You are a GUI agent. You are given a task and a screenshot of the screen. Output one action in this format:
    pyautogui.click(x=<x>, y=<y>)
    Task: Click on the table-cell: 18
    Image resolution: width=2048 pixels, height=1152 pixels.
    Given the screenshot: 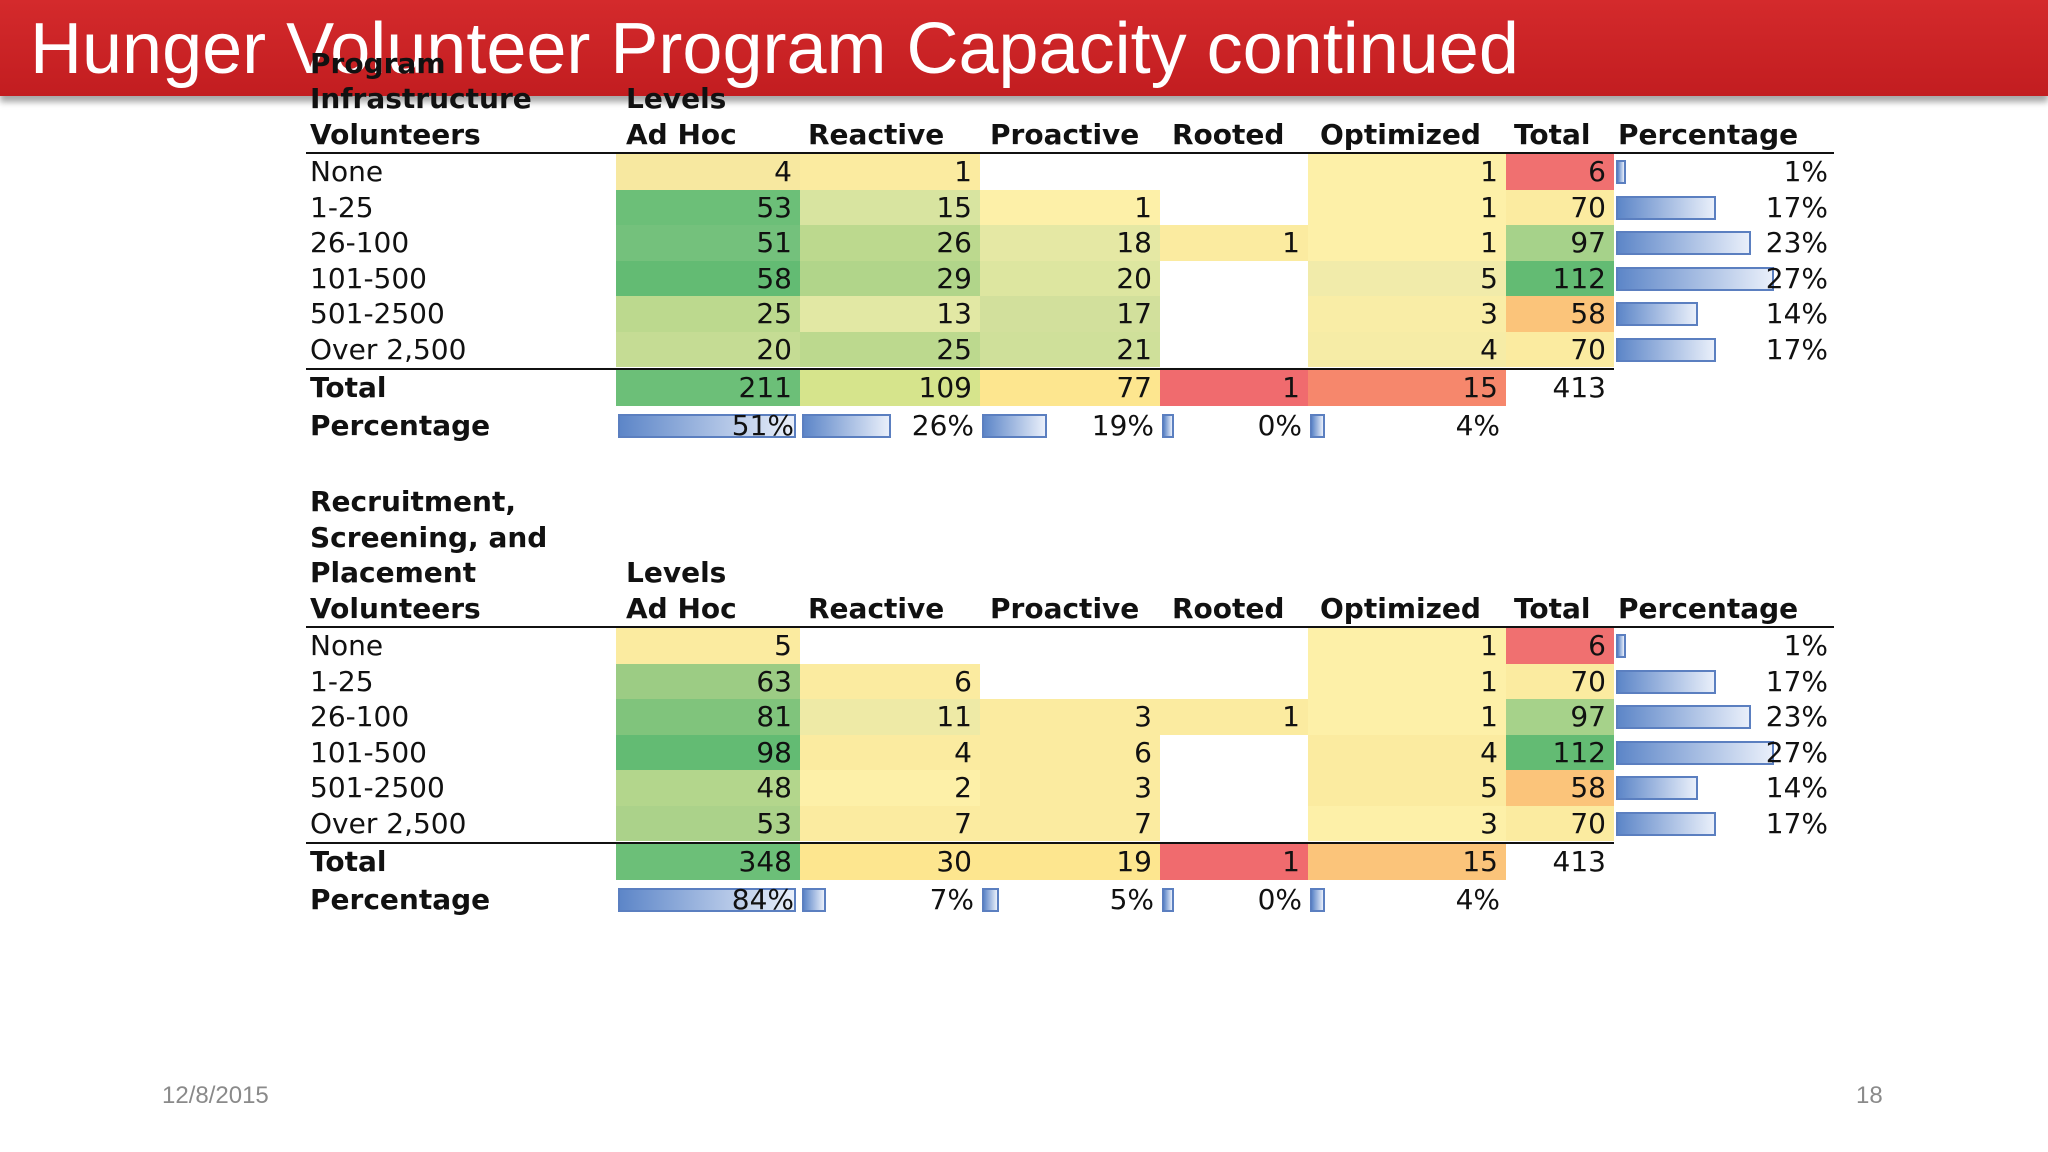 What is the action you would take?
    pyautogui.click(x=1070, y=243)
    